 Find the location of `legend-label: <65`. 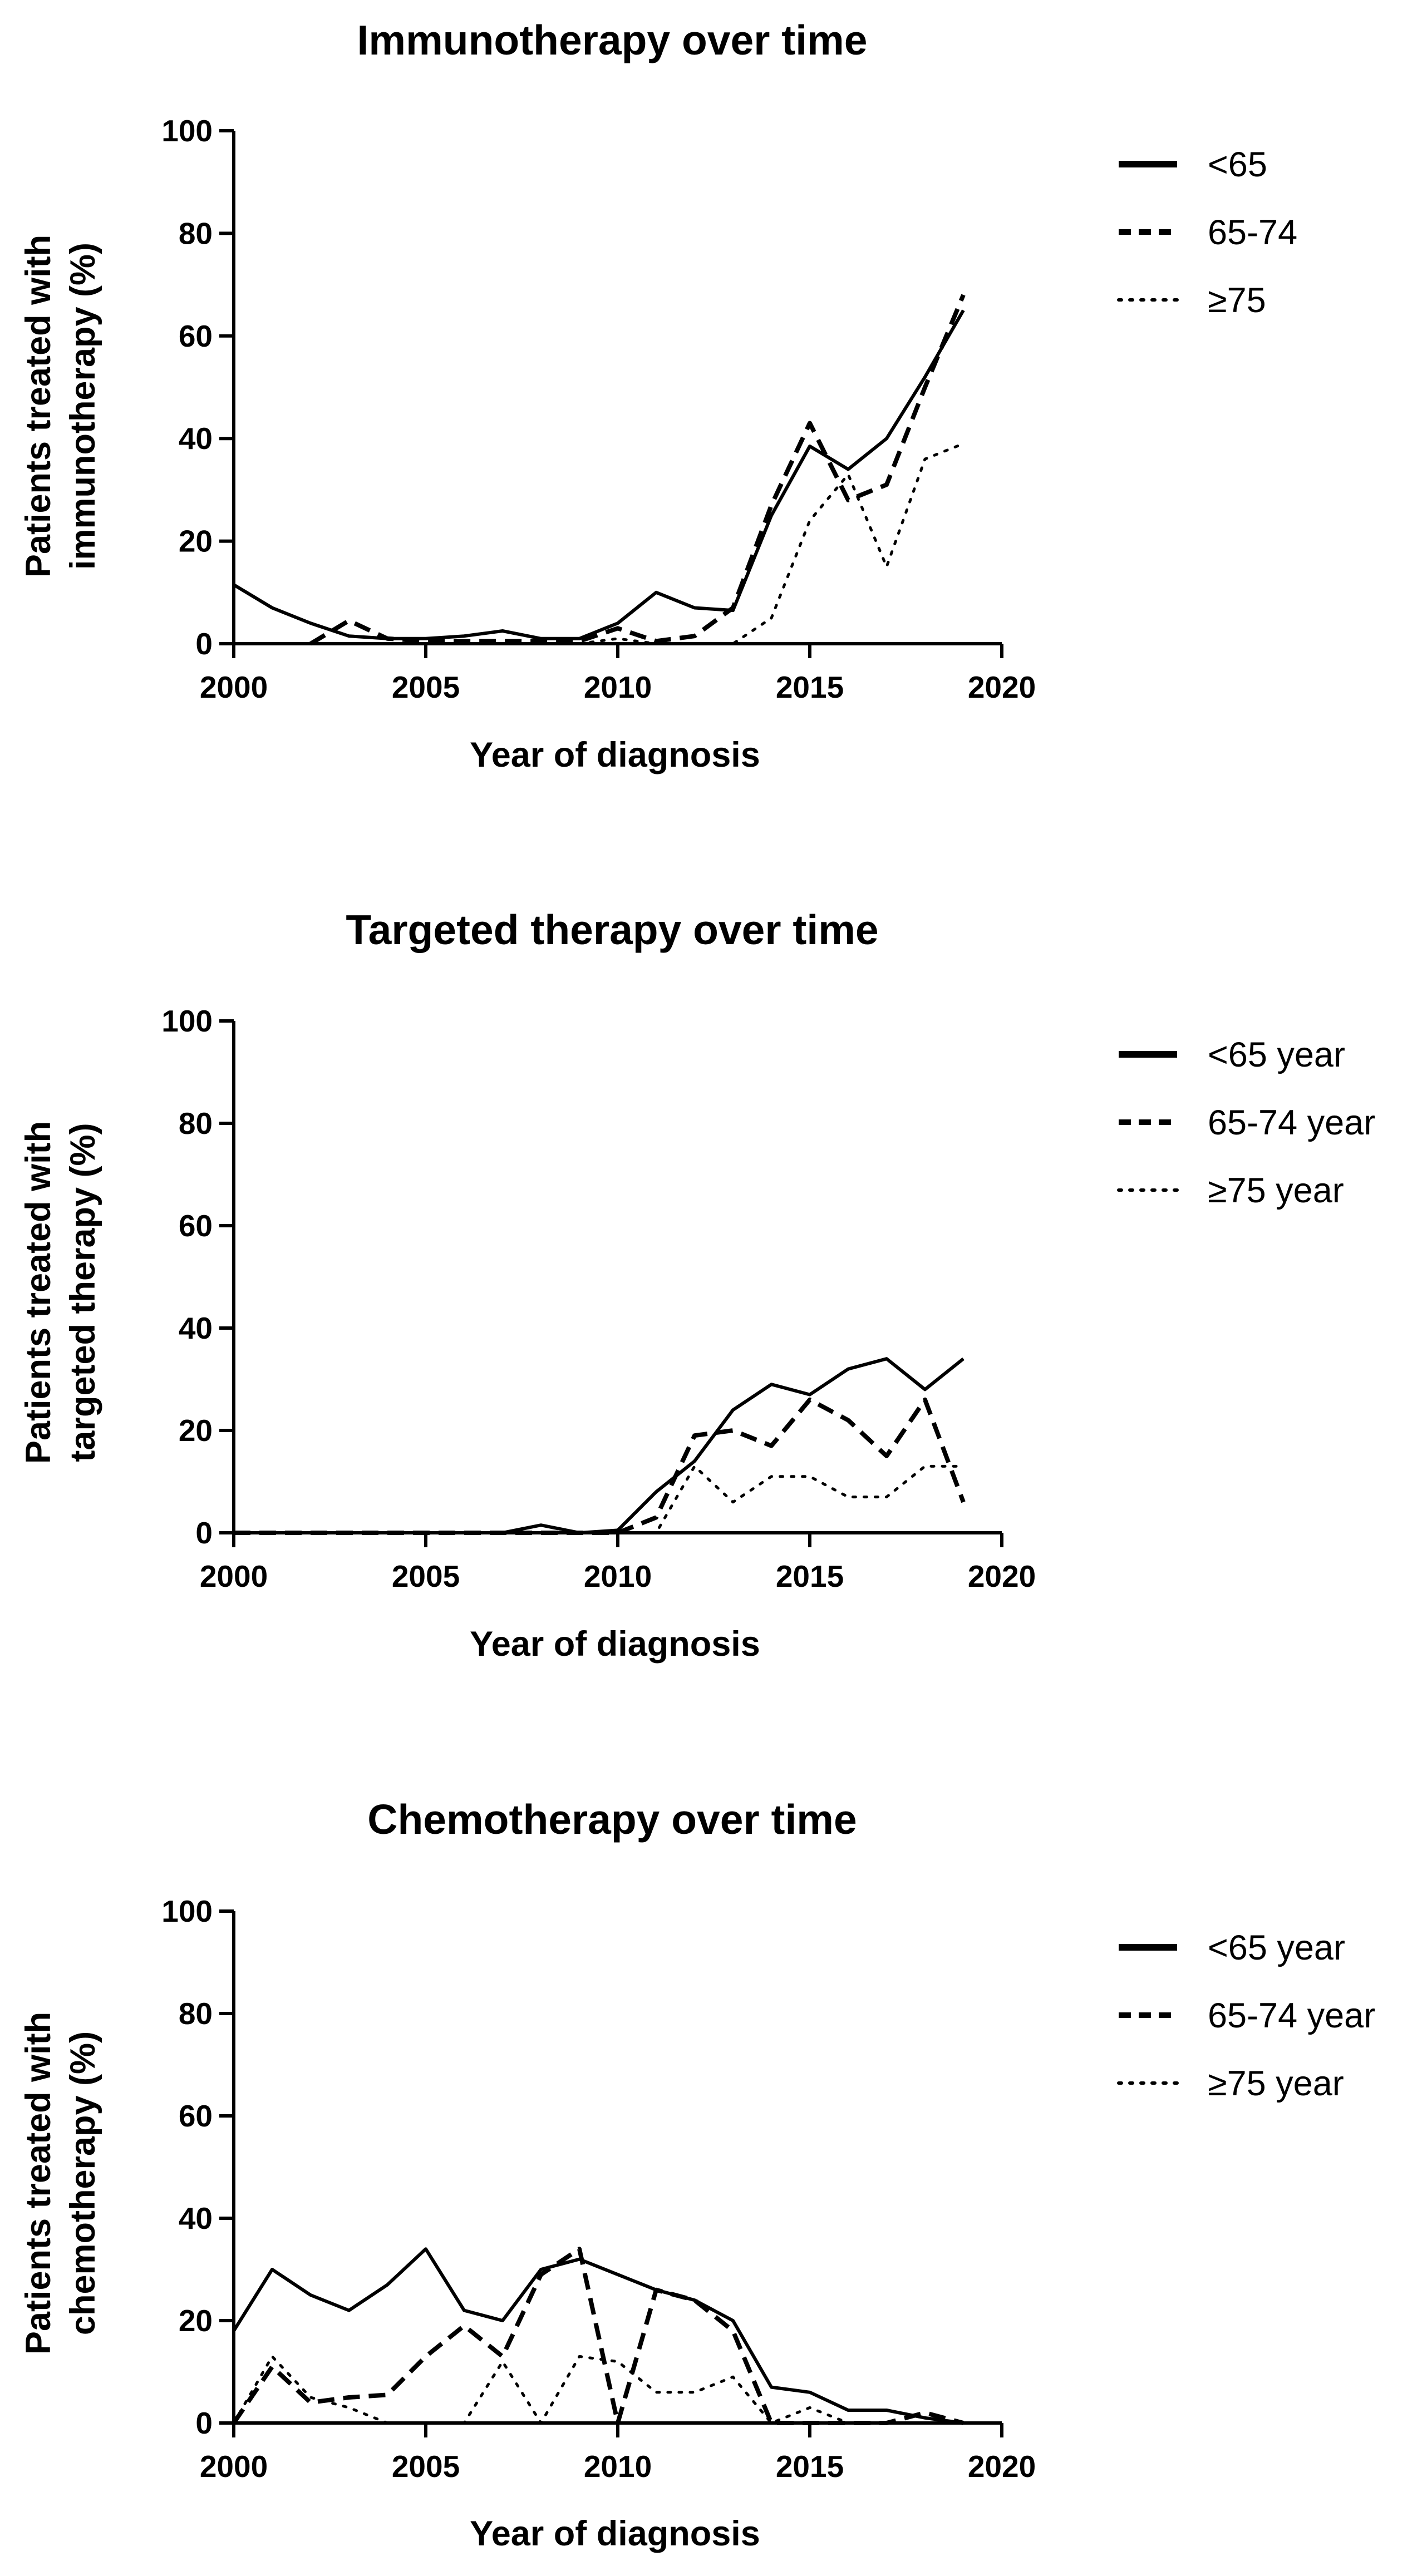

legend-label: <65 is located at coordinates (1237, 164).